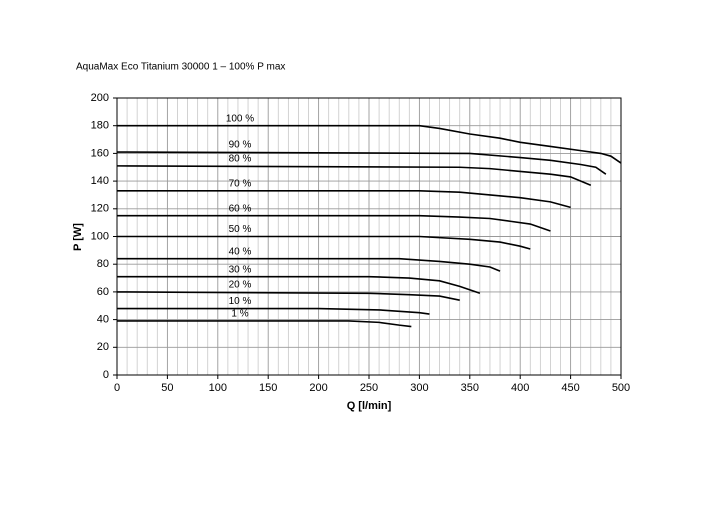 This screenshot has width=707, height=505. What do you see at coordinates (268, 388) in the screenshot?
I see `x-tick-label: 150` at bounding box center [268, 388].